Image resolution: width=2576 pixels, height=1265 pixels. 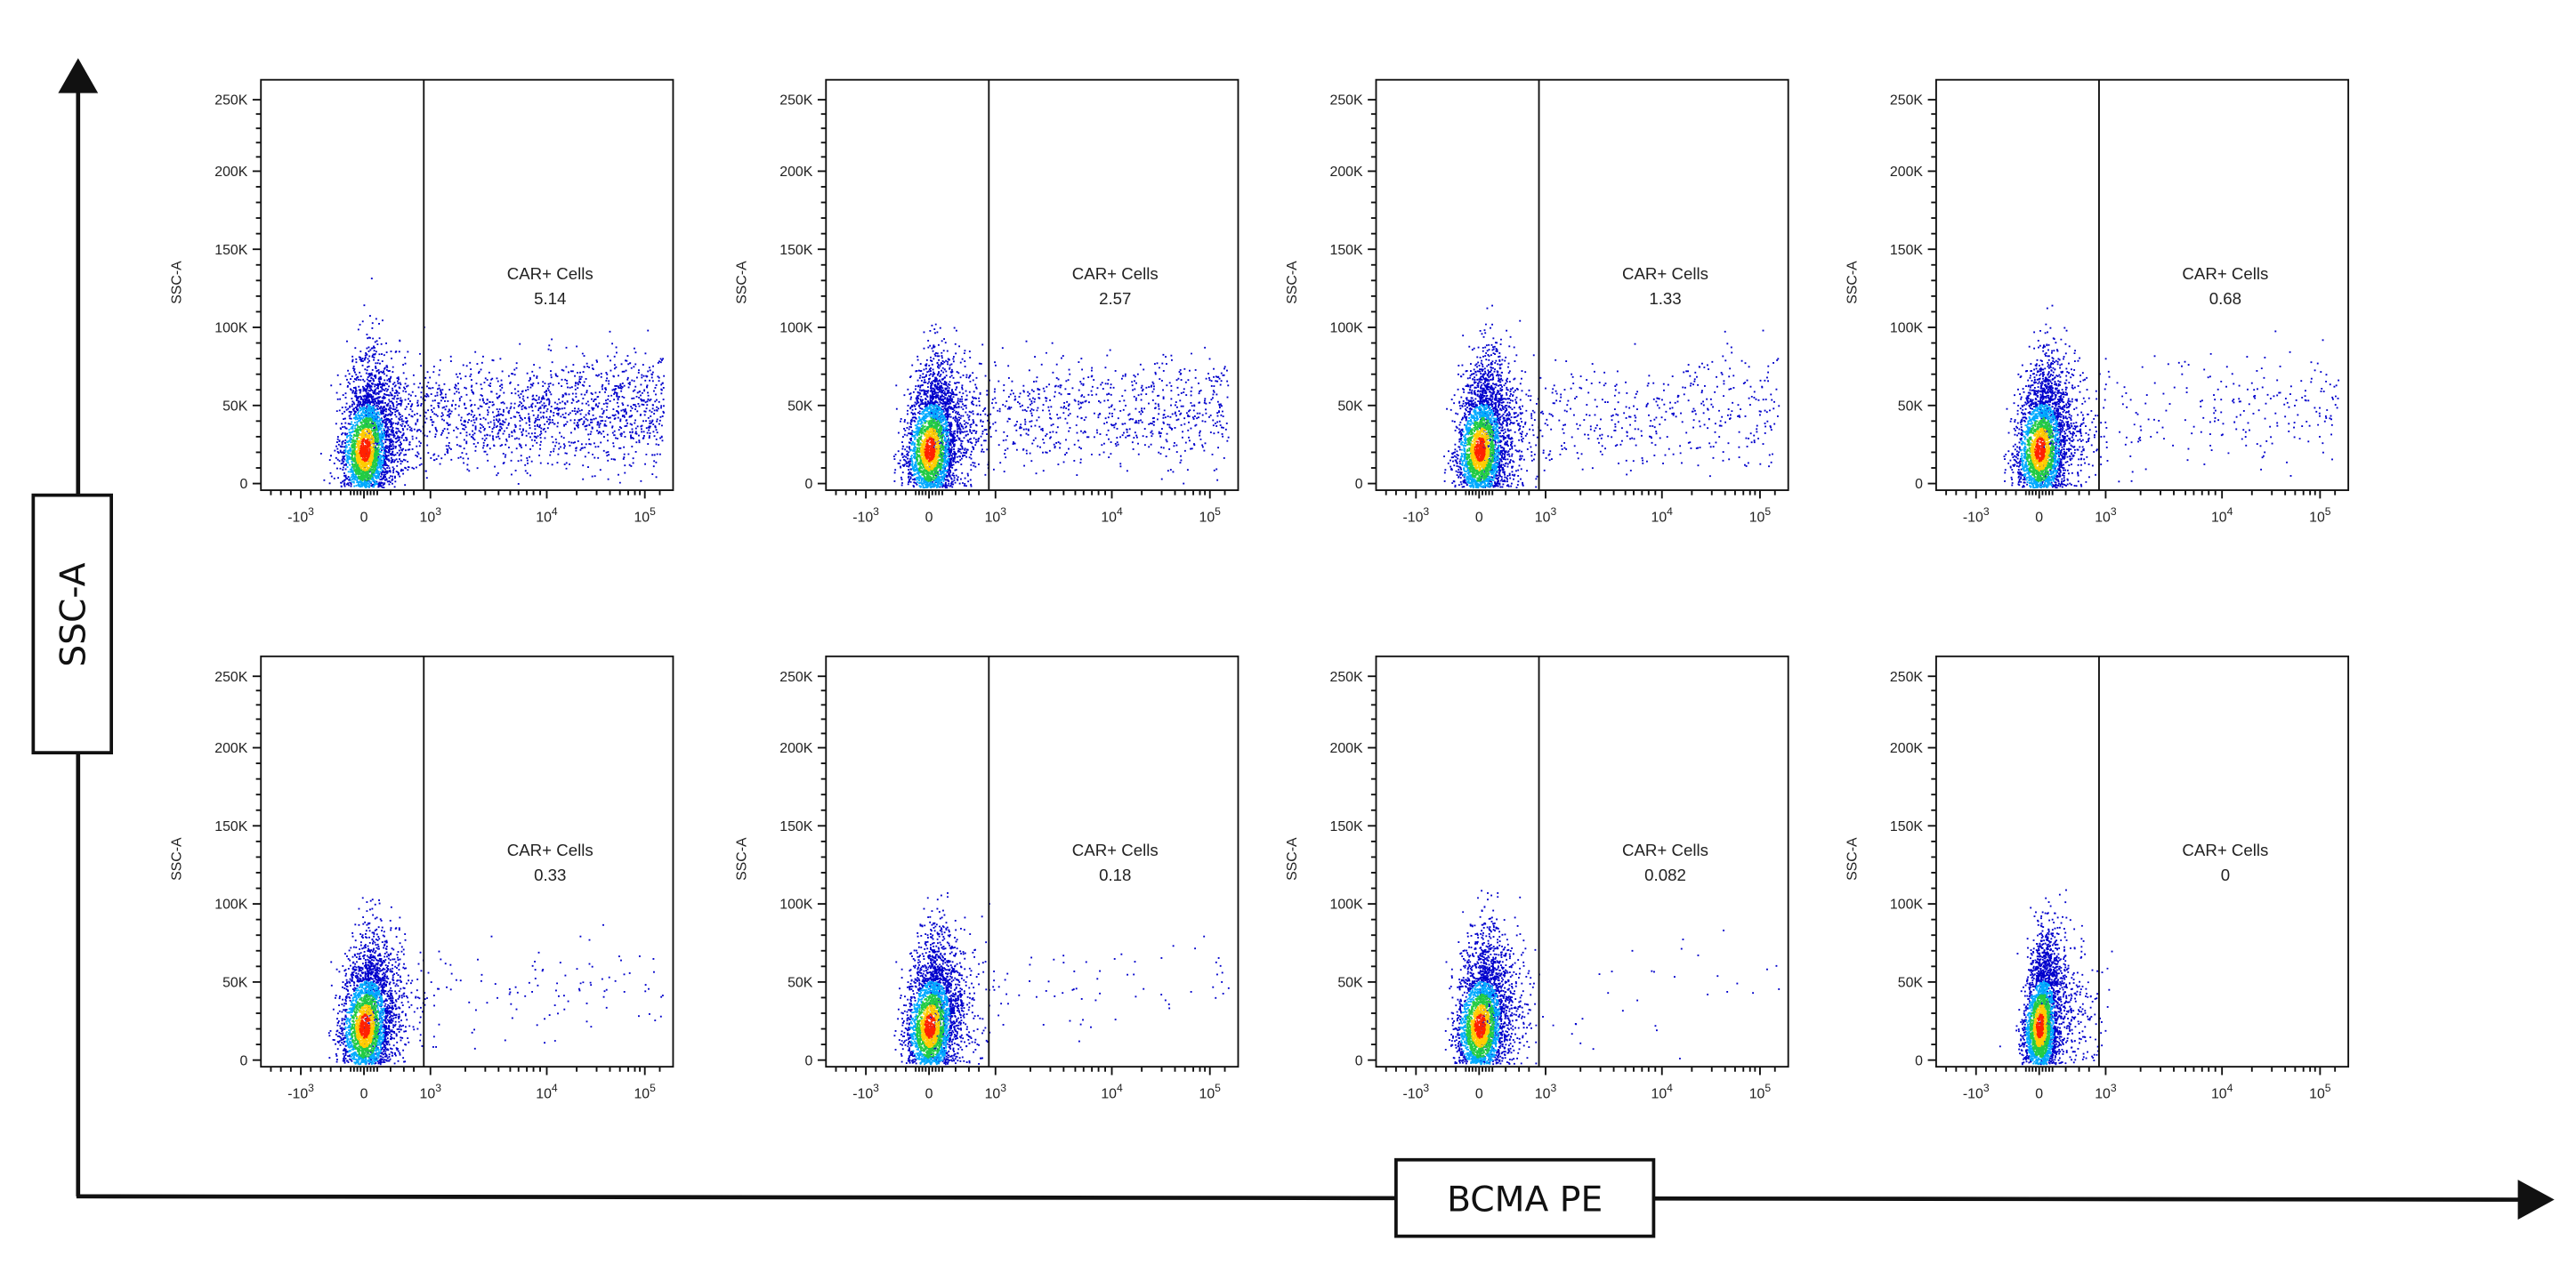 I want to click on y-axis-label: SSC-A, so click(x=73, y=614).